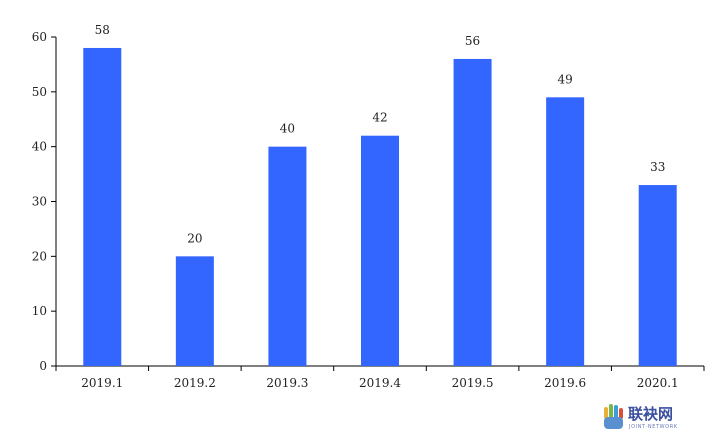 The width and height of the screenshot is (723, 437). What do you see at coordinates (102, 383) in the screenshot?
I see `x-tick-label: 2019.1` at bounding box center [102, 383].